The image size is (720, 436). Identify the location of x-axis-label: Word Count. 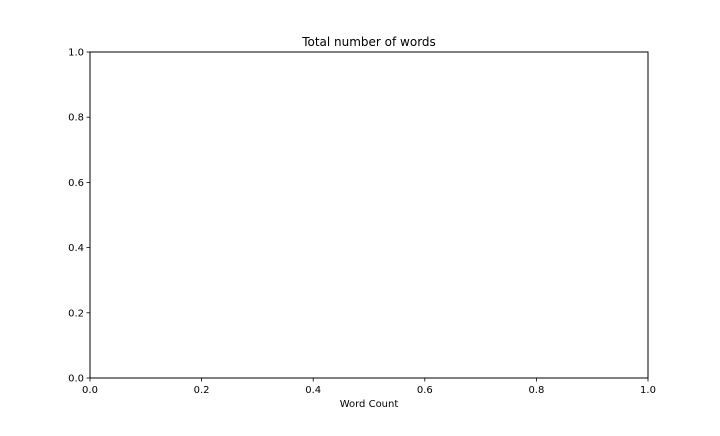
(369, 404).